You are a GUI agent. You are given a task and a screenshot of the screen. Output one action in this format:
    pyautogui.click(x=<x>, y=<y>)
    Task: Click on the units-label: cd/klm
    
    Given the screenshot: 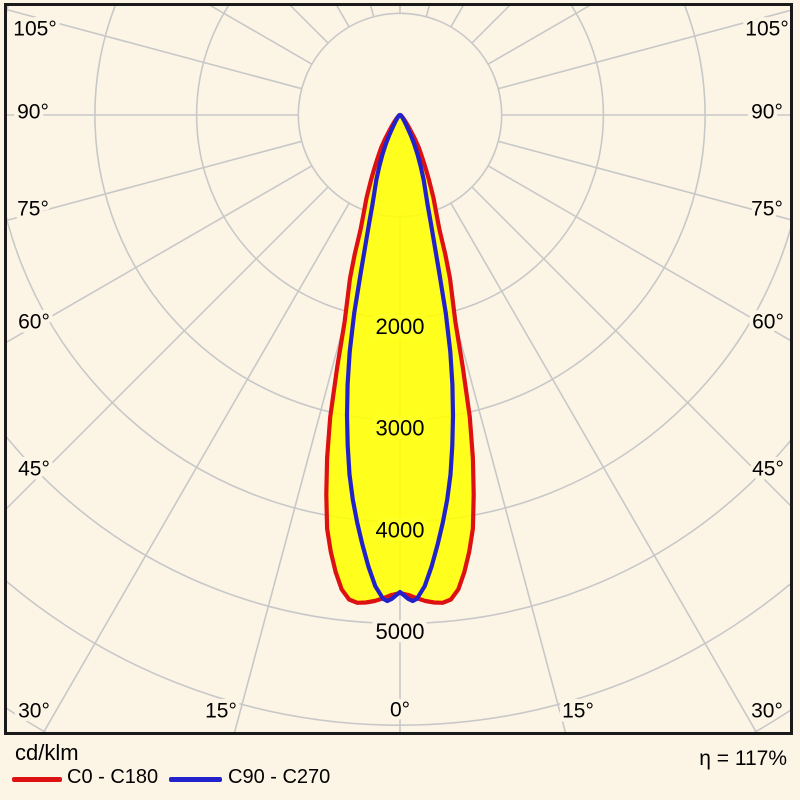 What is the action you would take?
    pyautogui.click(x=47, y=752)
    